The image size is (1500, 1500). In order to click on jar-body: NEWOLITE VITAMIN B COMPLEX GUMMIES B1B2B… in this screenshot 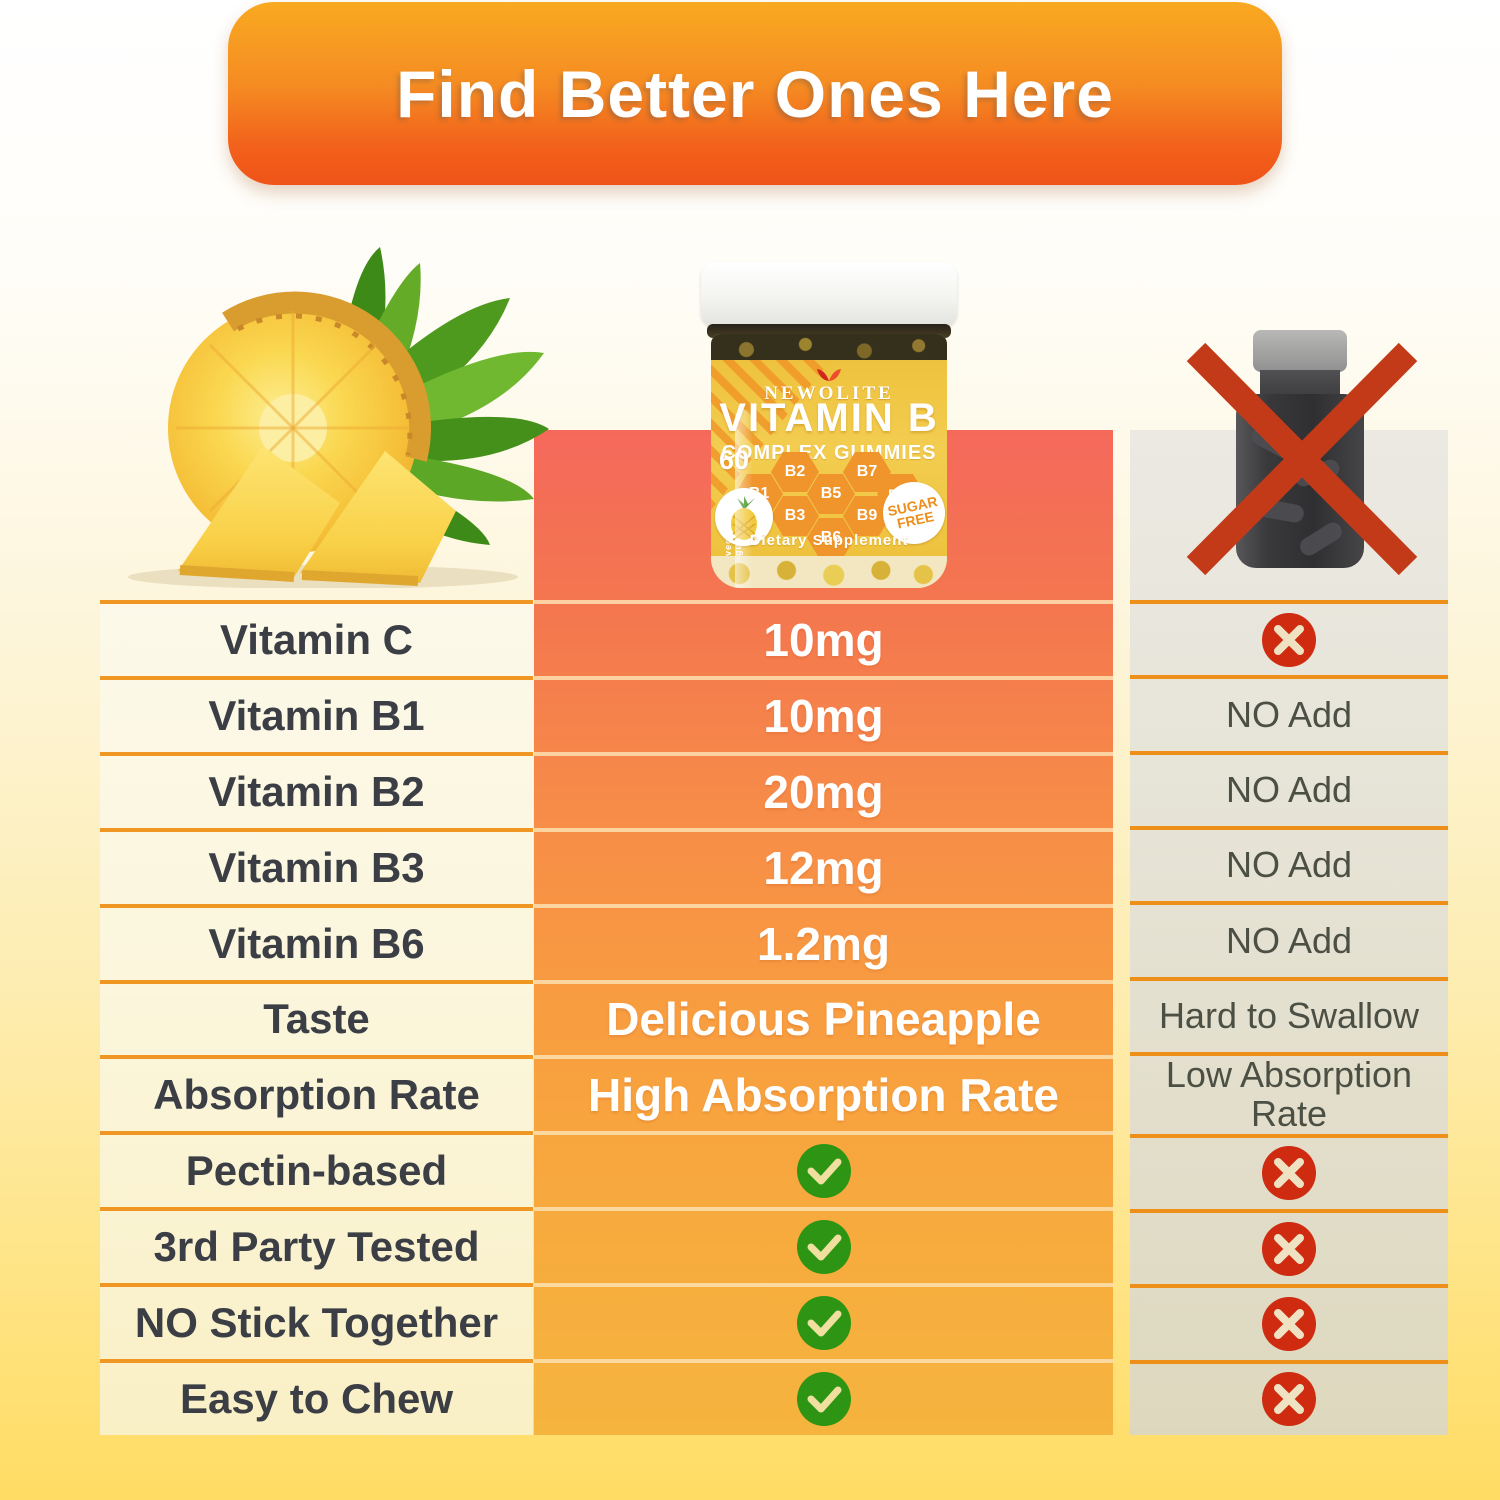, I will do `click(829, 461)`.